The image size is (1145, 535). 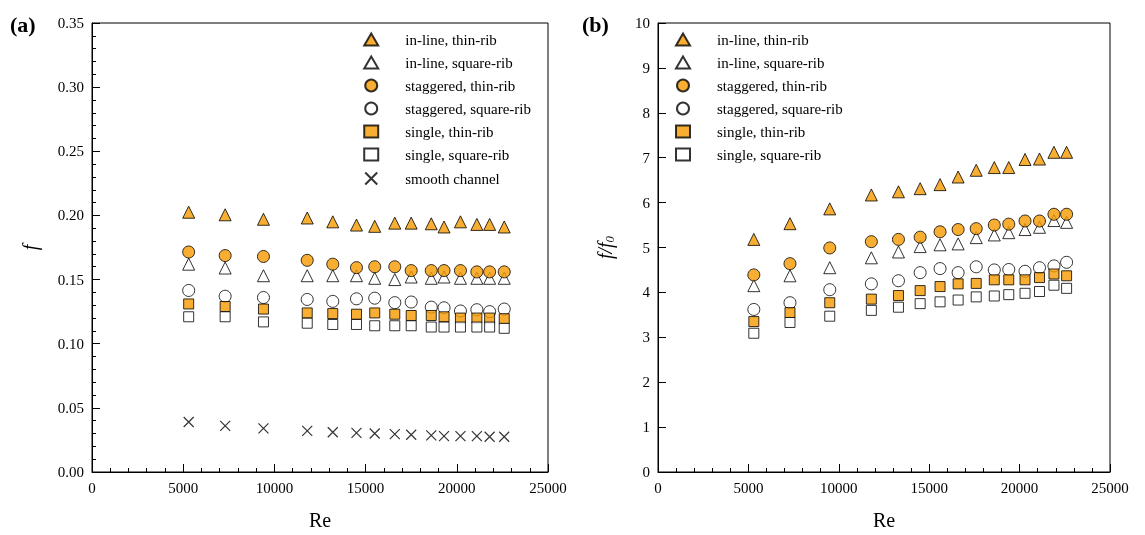 What do you see at coordinates (320, 520) in the screenshot?
I see `x-axis-title: Re` at bounding box center [320, 520].